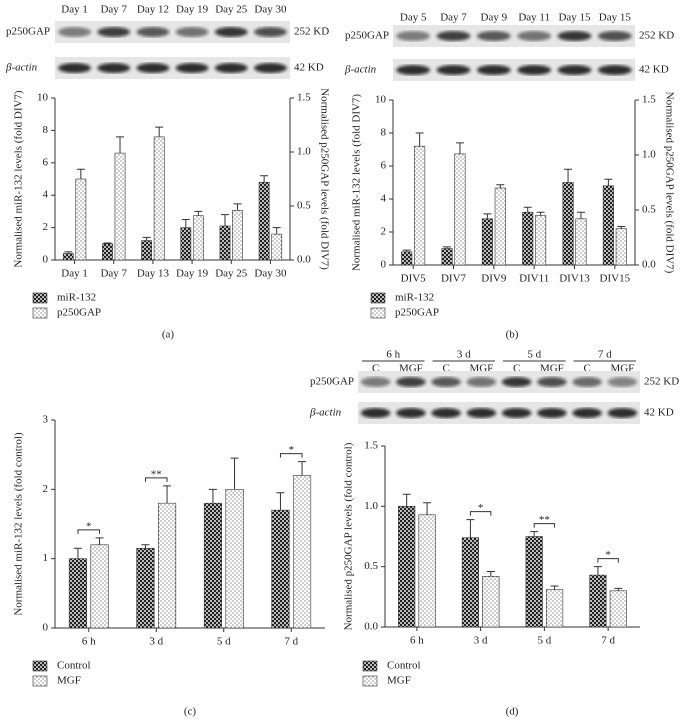 Image resolution: width=686 pixels, height=721 pixels. Describe the element at coordinates (534, 18) in the screenshot. I see `blot-lane-label: Day 11` at that location.